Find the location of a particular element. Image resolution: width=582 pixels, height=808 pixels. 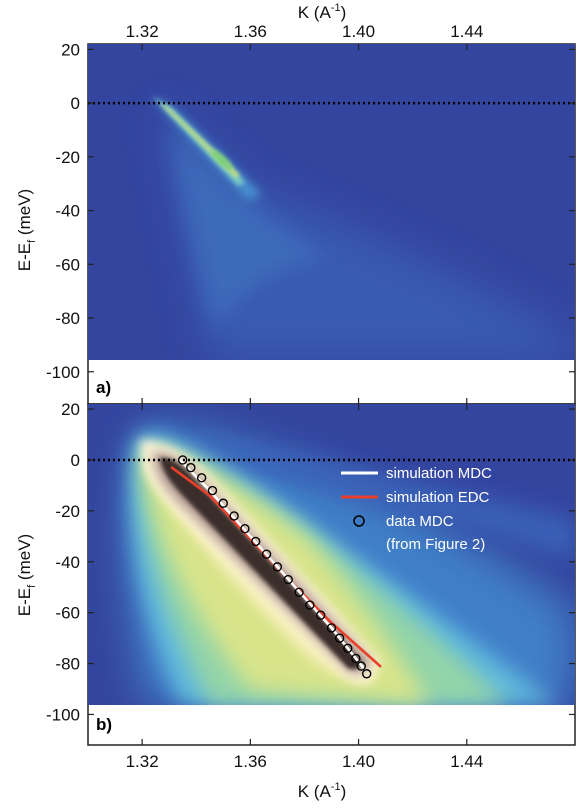

legend-label-data-mdc: data MDC is located at coordinates (420, 521).